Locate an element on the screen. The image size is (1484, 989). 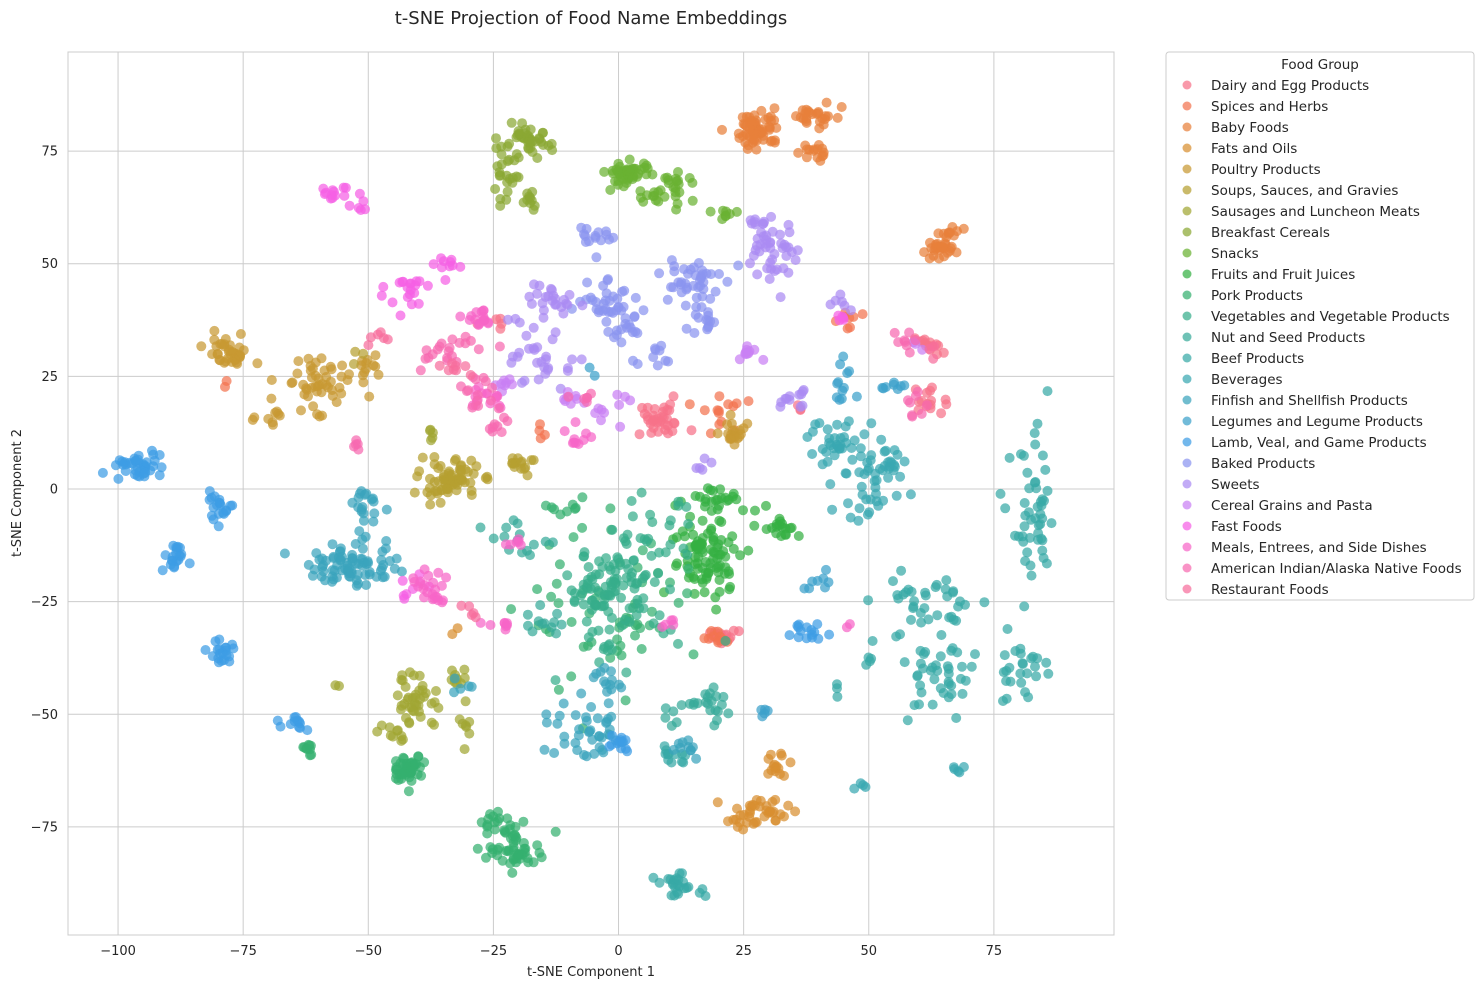
legend-label: Lamb, Veal, and Game Products is located at coordinates (1319, 443).